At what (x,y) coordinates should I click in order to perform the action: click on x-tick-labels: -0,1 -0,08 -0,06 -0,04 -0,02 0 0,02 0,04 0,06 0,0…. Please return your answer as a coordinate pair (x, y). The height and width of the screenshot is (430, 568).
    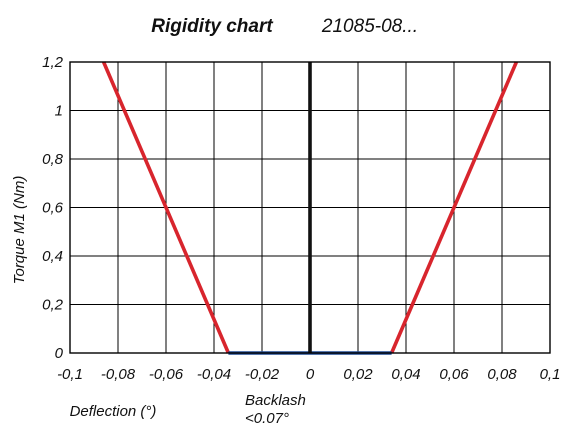
    Looking at the image, I should click on (308, 374).